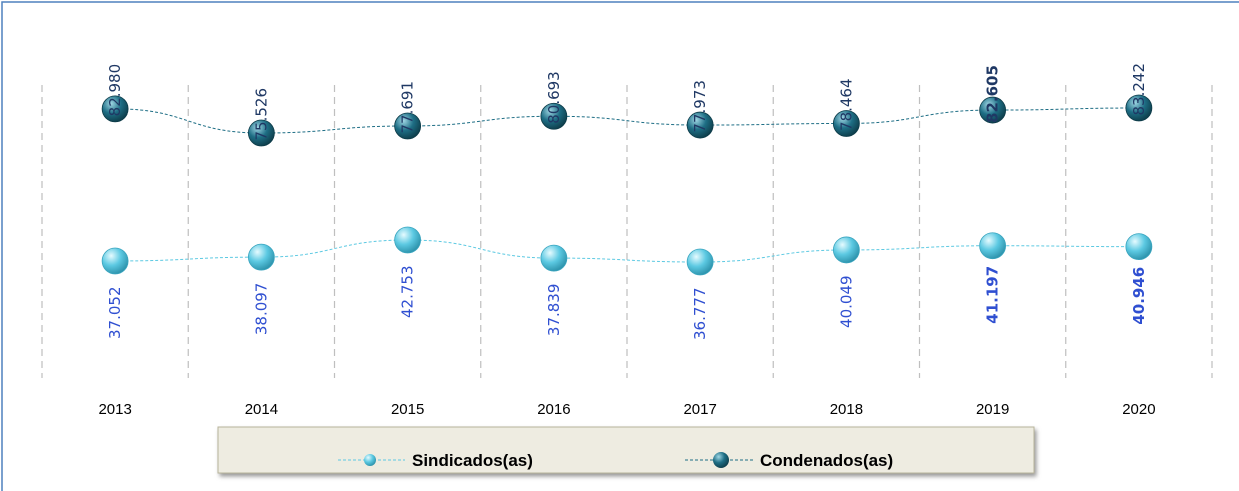 The width and height of the screenshot is (1239, 491). What do you see at coordinates (115, 312) in the screenshot?
I see `data-label: 37.052` at bounding box center [115, 312].